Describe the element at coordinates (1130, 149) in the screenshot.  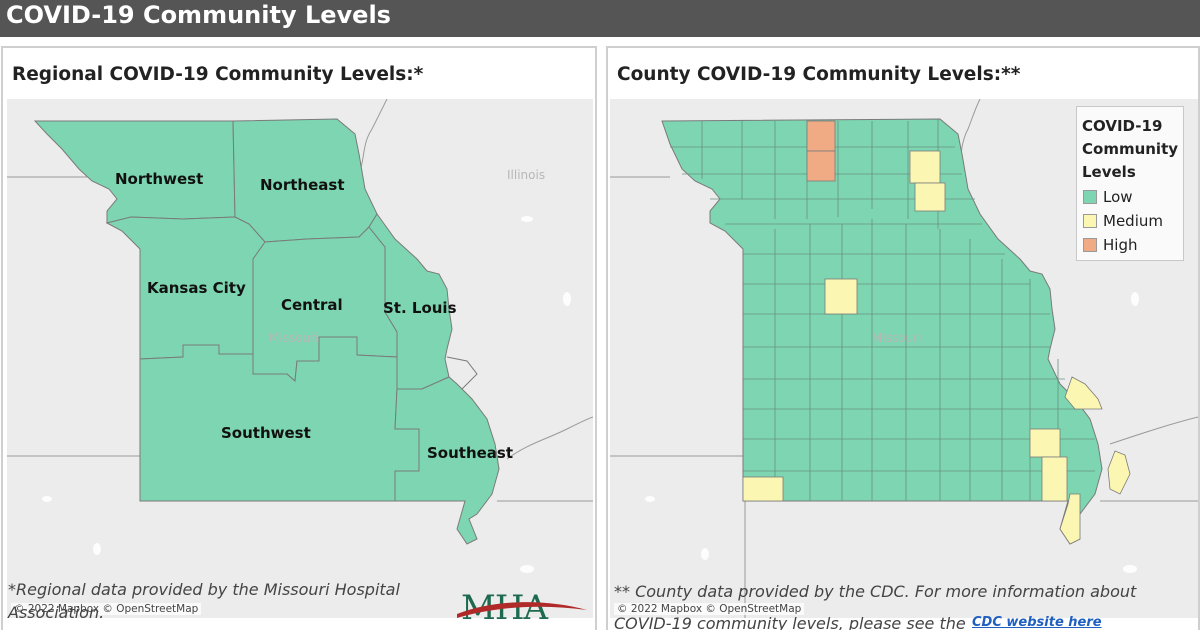
I see `legend-title-line2: Community` at that location.